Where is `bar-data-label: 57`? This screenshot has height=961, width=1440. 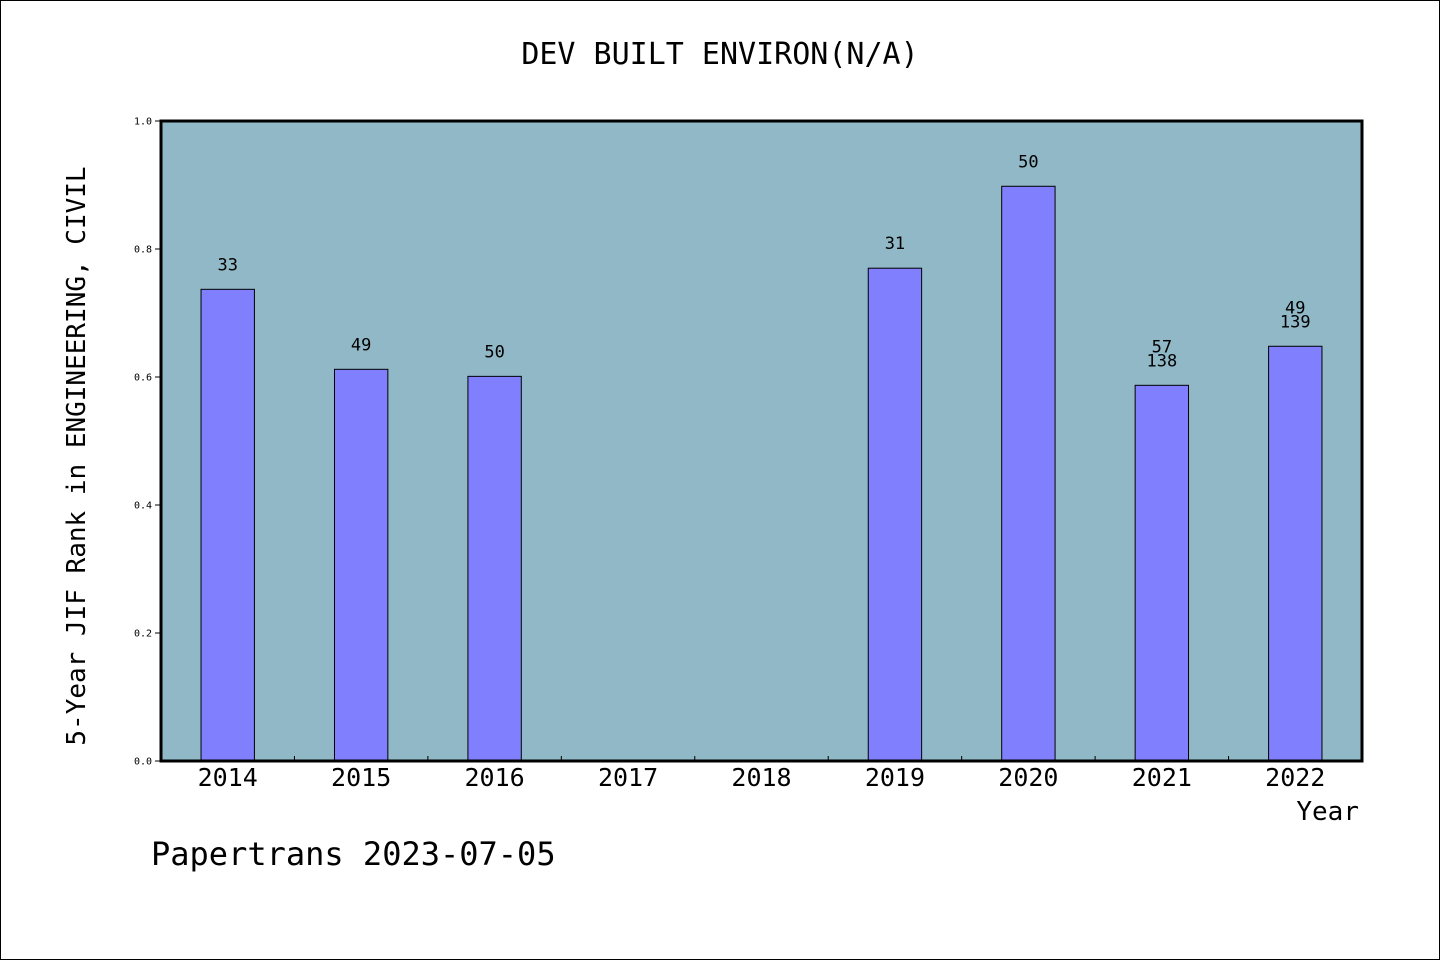
bar-data-label: 57 is located at coordinates (1162, 347).